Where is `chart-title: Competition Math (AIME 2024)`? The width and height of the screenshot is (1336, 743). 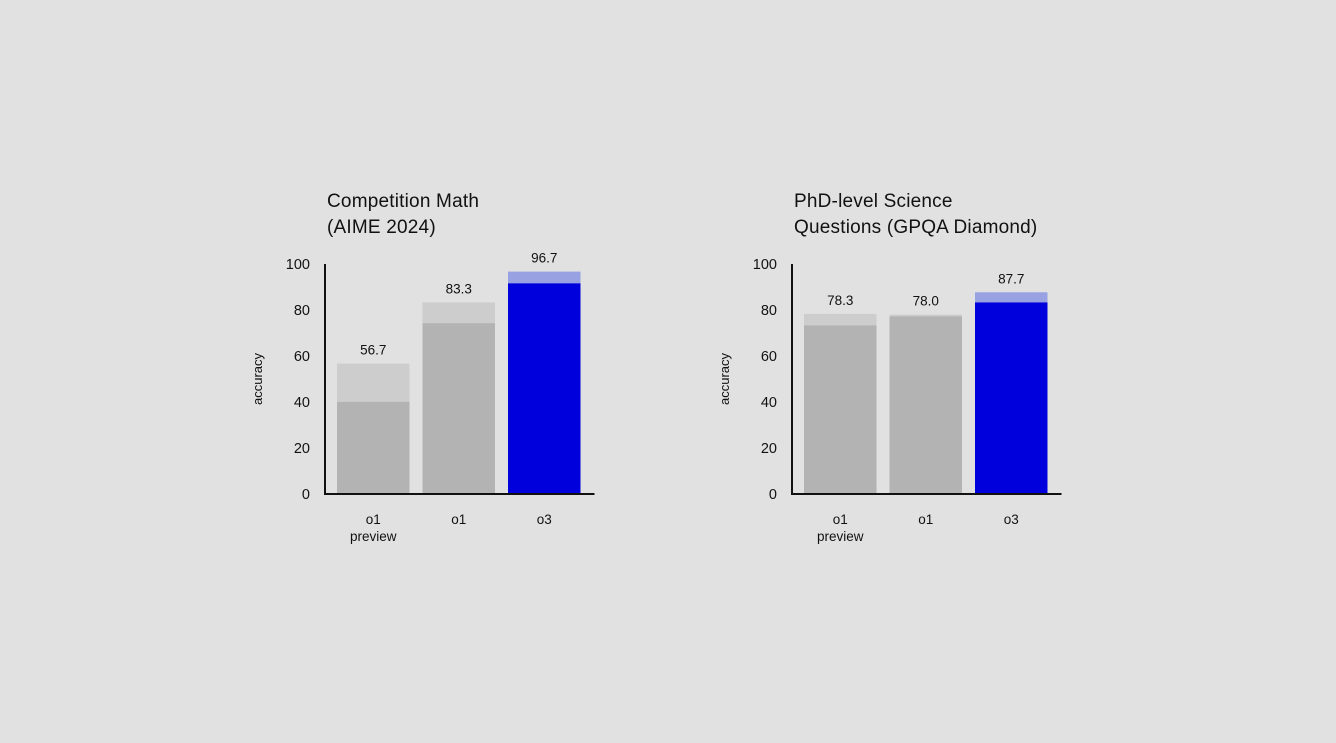 chart-title: Competition Math (AIME 2024) is located at coordinates (492, 215).